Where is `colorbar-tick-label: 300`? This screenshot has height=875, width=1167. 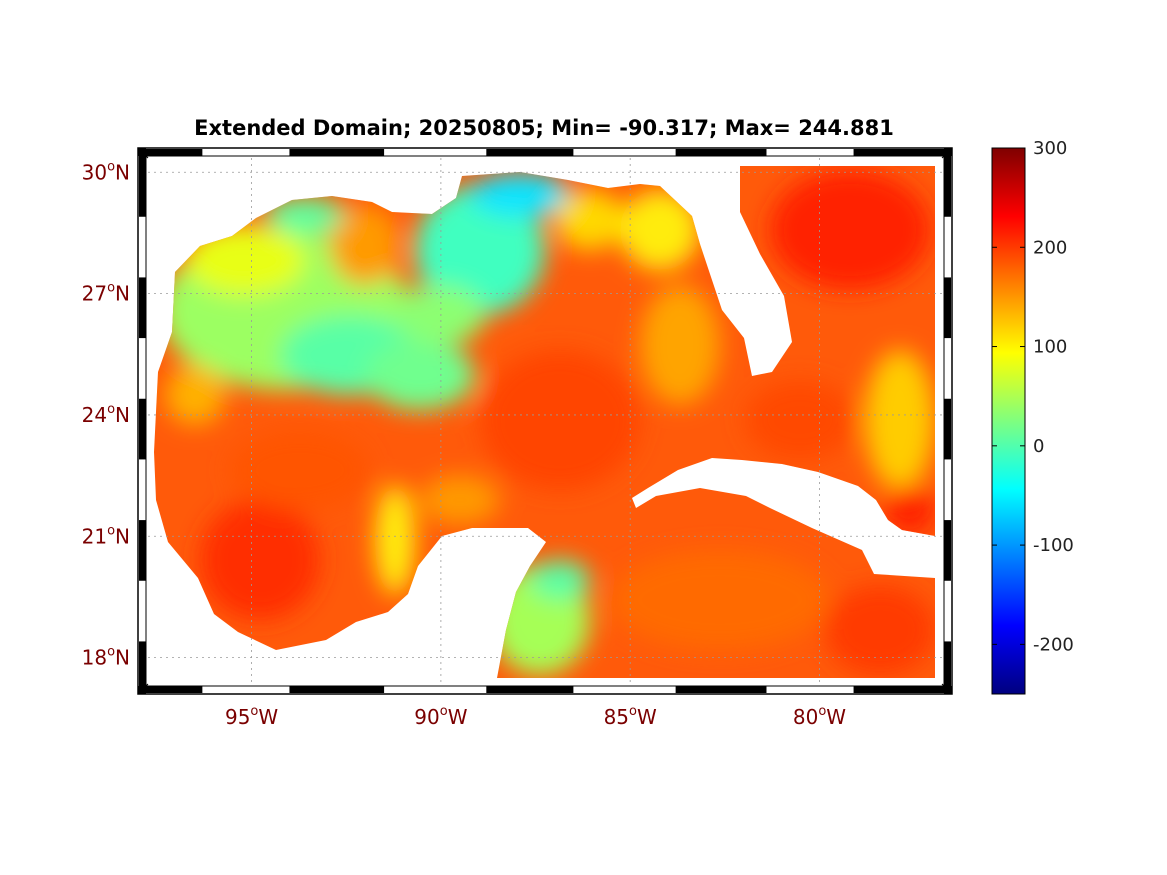
colorbar-tick-label: 300 is located at coordinates (1050, 148).